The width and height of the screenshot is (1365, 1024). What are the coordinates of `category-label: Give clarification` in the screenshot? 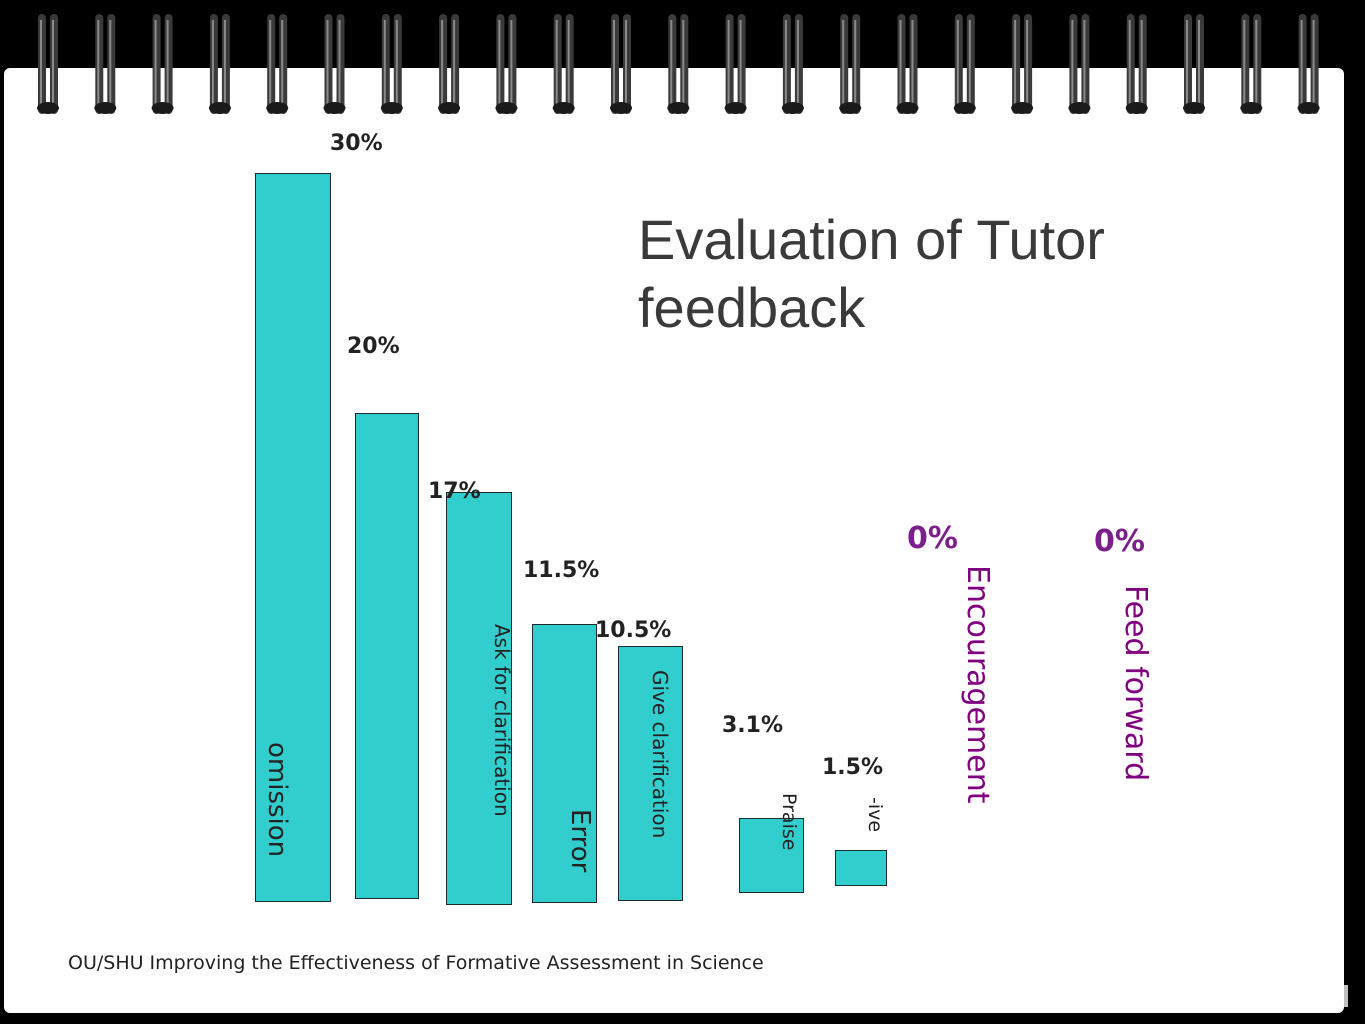 It's located at (660, 754).